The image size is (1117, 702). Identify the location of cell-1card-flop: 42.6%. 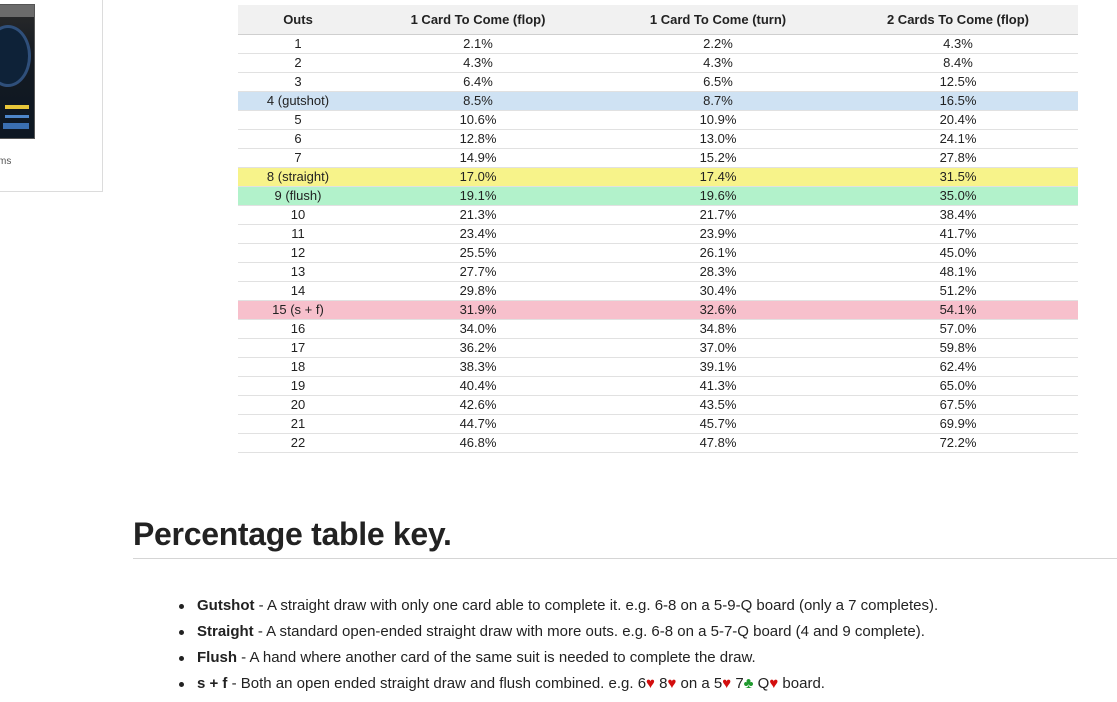
(478, 405).